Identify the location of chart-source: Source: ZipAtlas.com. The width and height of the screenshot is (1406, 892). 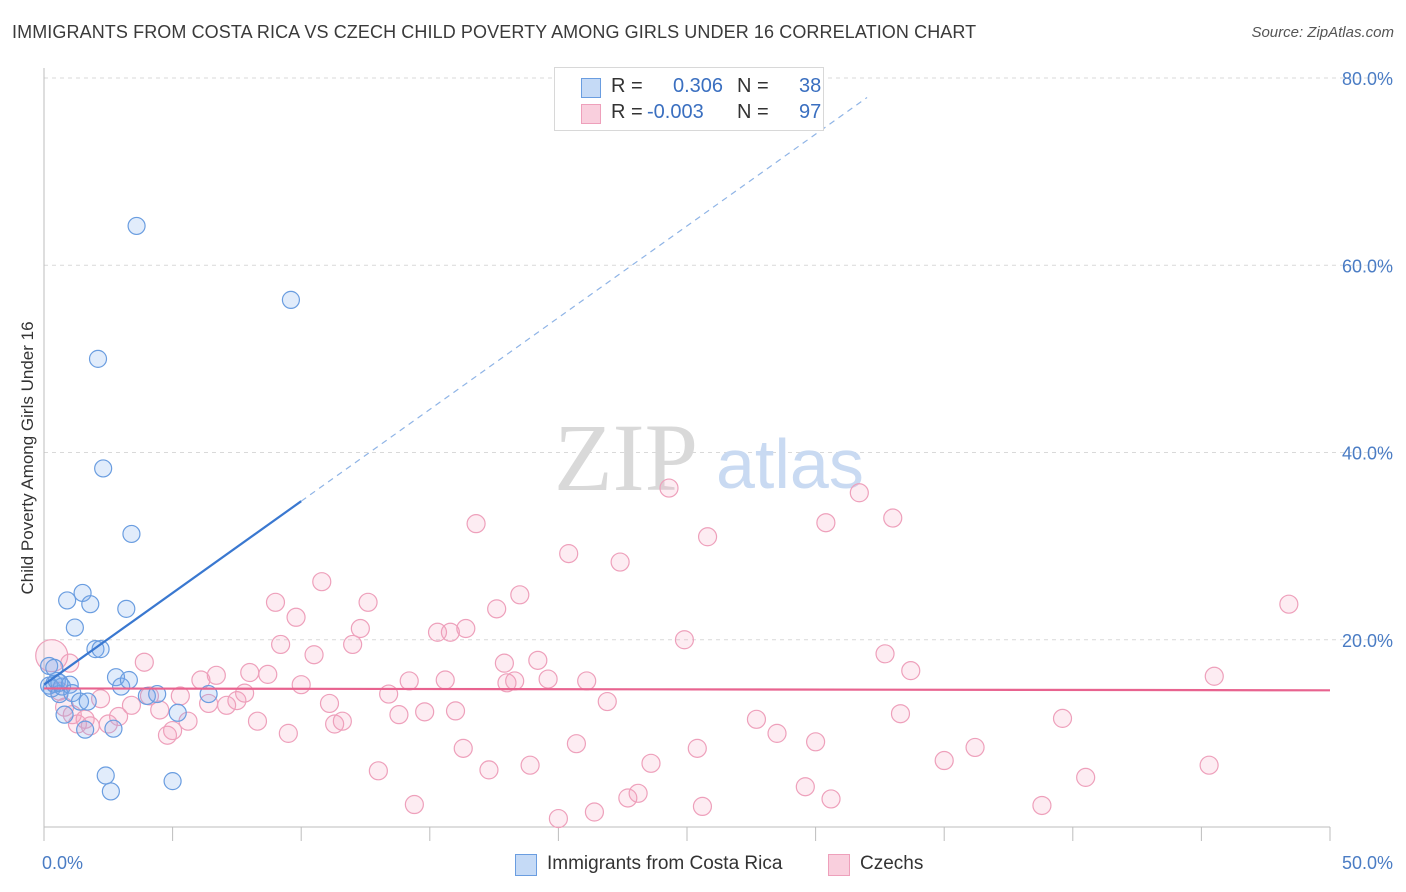
(1322, 32).